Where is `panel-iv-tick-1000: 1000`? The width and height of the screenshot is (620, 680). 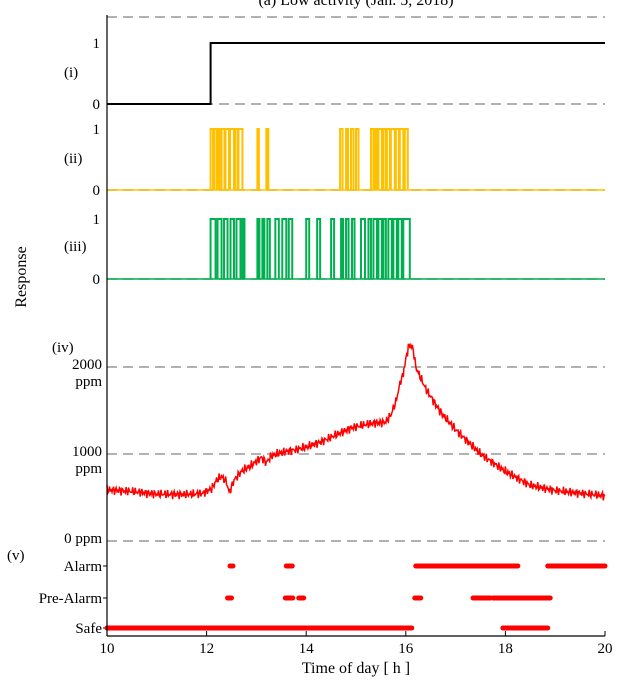 panel-iv-tick-1000: 1000 is located at coordinates (87, 452).